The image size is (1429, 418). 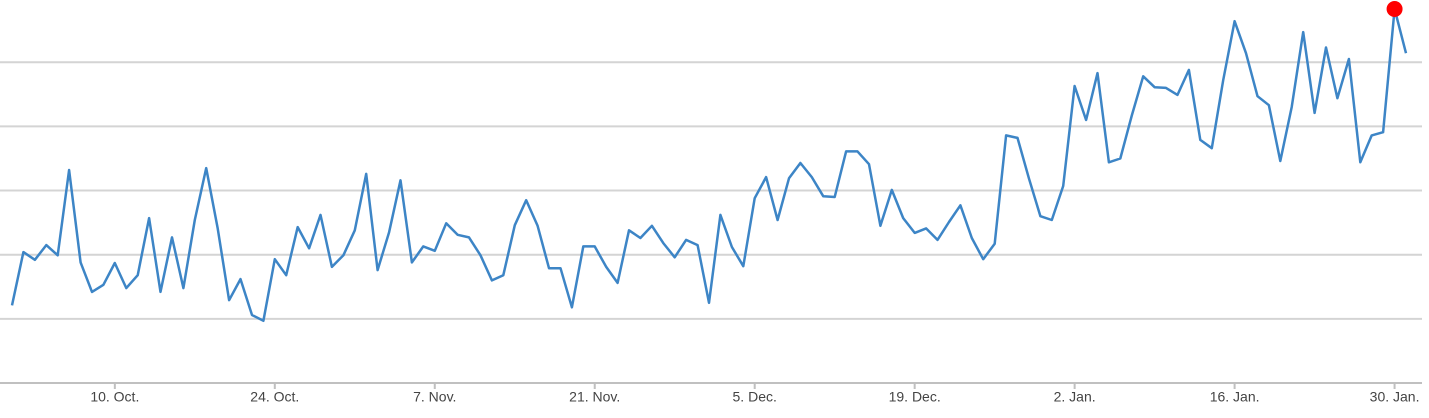 I want to click on x-tick-label: 21. Nov., so click(x=594, y=397).